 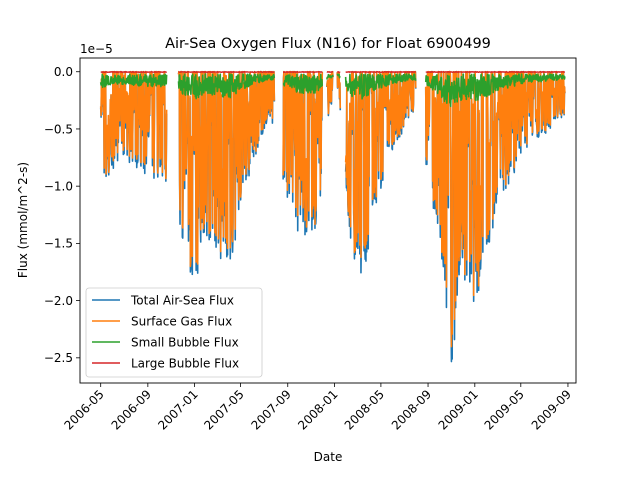 What do you see at coordinates (58, 301) in the screenshot?
I see `y-tick-label: −2.0` at bounding box center [58, 301].